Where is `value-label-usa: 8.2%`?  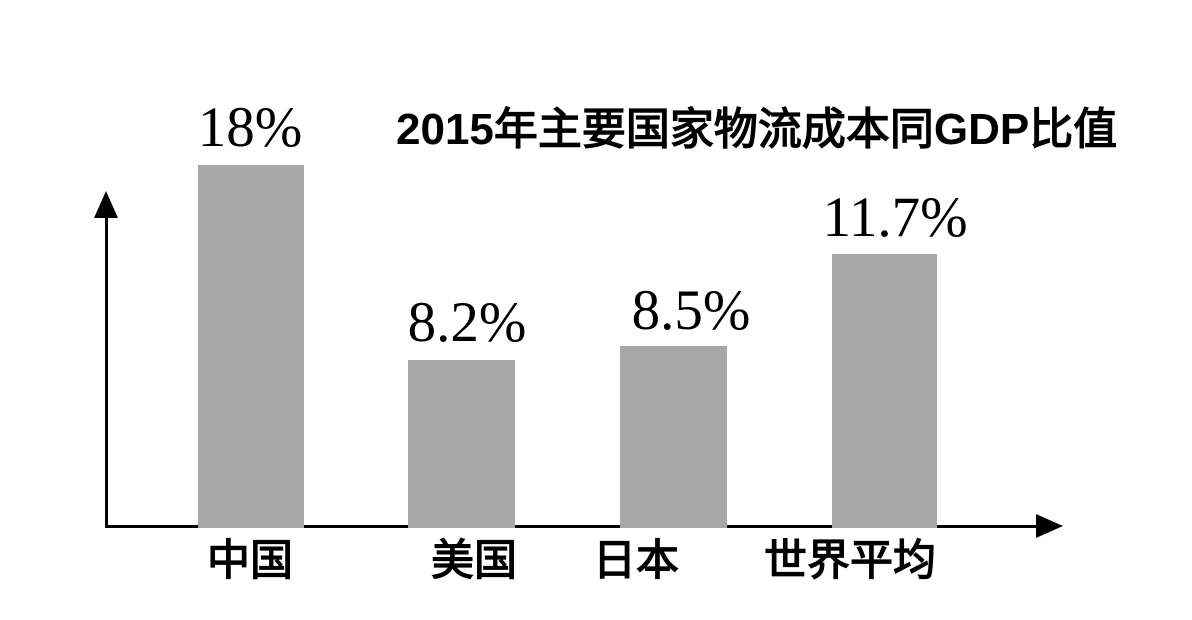
value-label-usa: 8.2% is located at coordinates (467, 322).